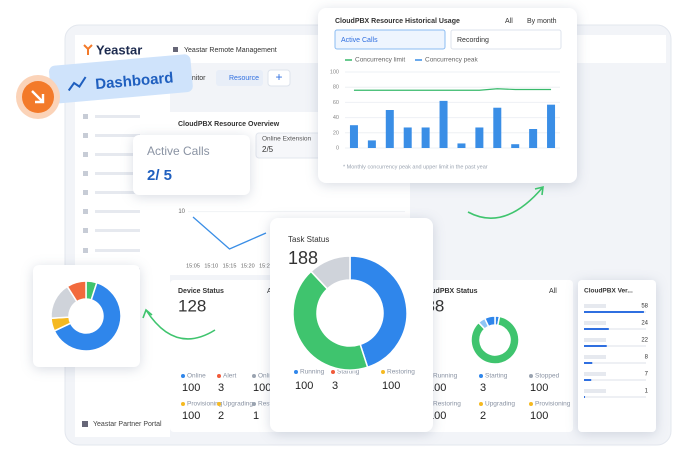 The width and height of the screenshot is (674, 450). I want to click on sidebar-menu, so click(111, 193).